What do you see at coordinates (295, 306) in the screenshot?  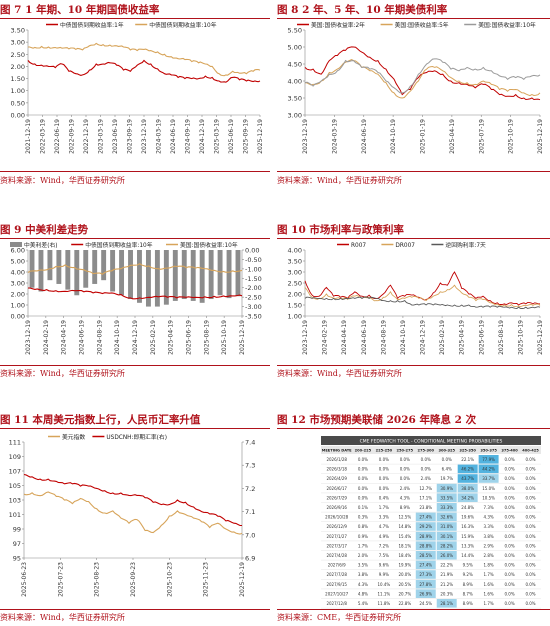 I see `y-tick-label: 1.50` at bounding box center [295, 306].